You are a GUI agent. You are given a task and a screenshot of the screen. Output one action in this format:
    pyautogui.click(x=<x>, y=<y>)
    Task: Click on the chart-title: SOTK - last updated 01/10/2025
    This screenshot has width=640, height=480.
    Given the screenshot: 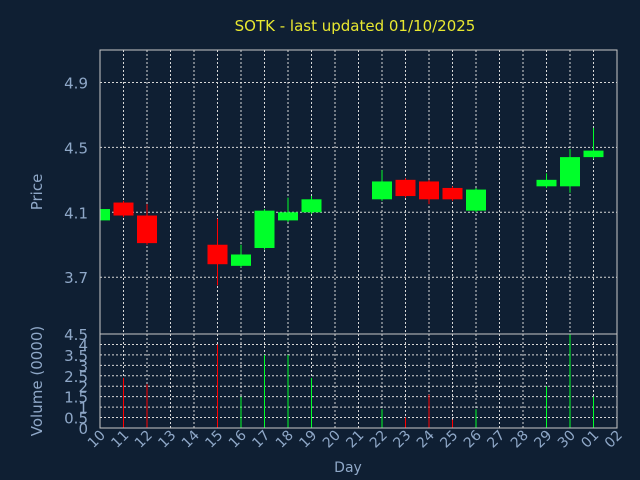 What is the action you would take?
    pyautogui.click(x=355, y=26)
    